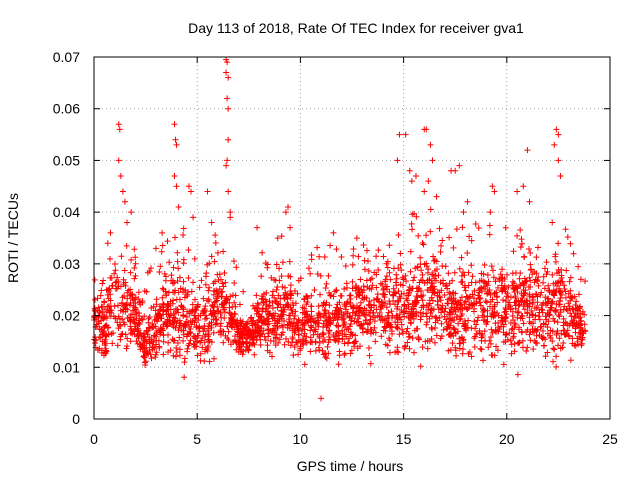  I want to click on x-axis-label: GPS time / hours, so click(350, 466).